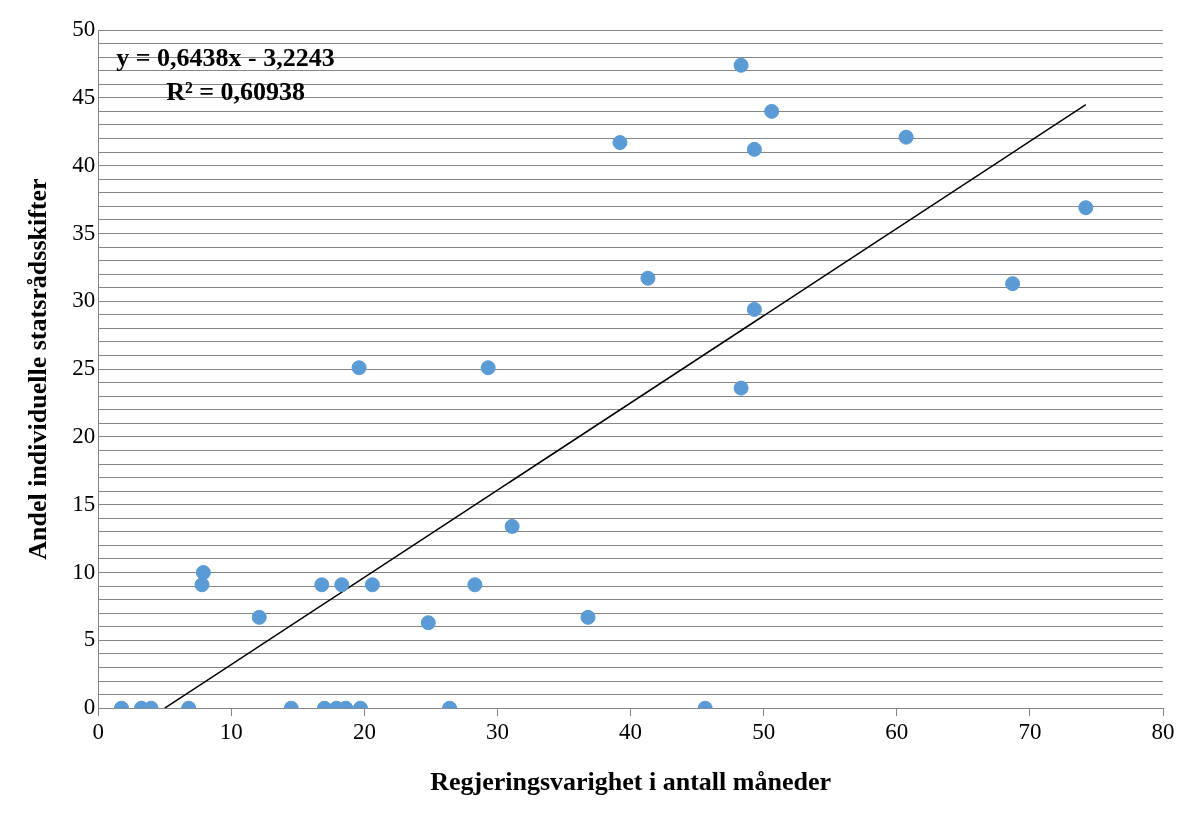 The image size is (1198, 818). I want to click on annotation: R² = 0,60938, so click(236, 91).